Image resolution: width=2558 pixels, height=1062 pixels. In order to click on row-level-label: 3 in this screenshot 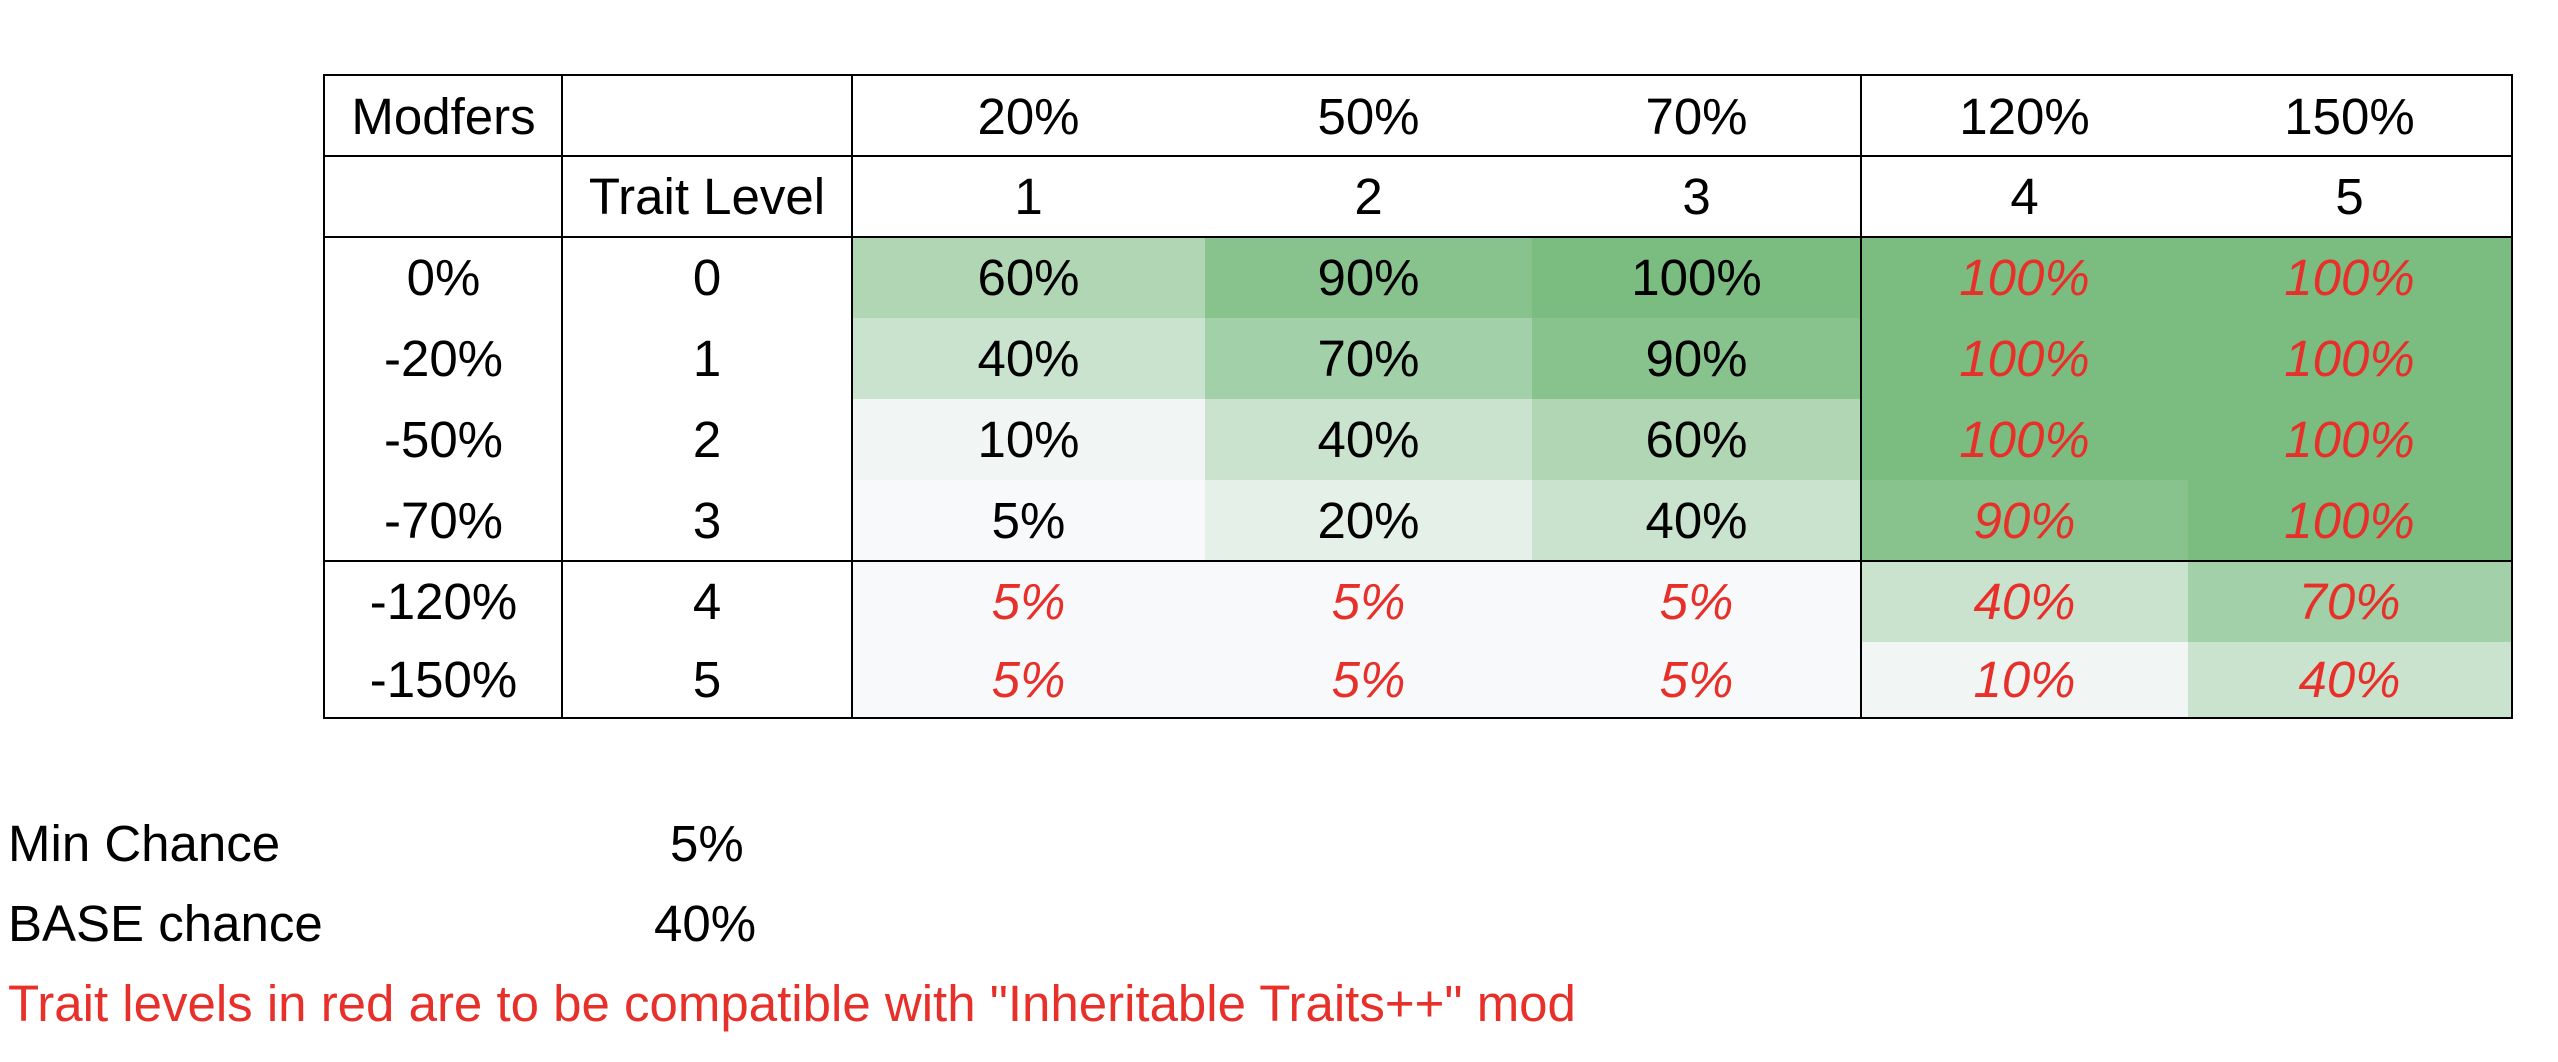, I will do `click(707, 520)`.